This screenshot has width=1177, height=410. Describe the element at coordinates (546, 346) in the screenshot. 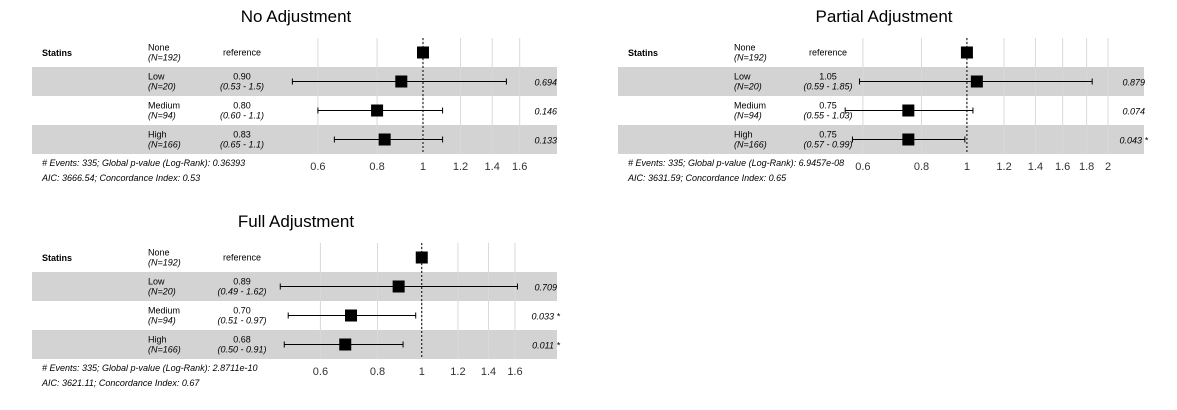

I see `p-value: 0.011 *` at that location.